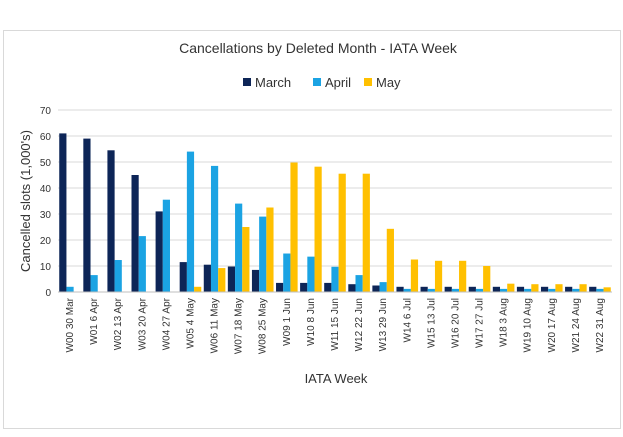 The width and height of the screenshot is (623, 437). Describe the element at coordinates (118, 323) in the screenshot. I see `x-tick-label: W02 13 Apr` at that location.